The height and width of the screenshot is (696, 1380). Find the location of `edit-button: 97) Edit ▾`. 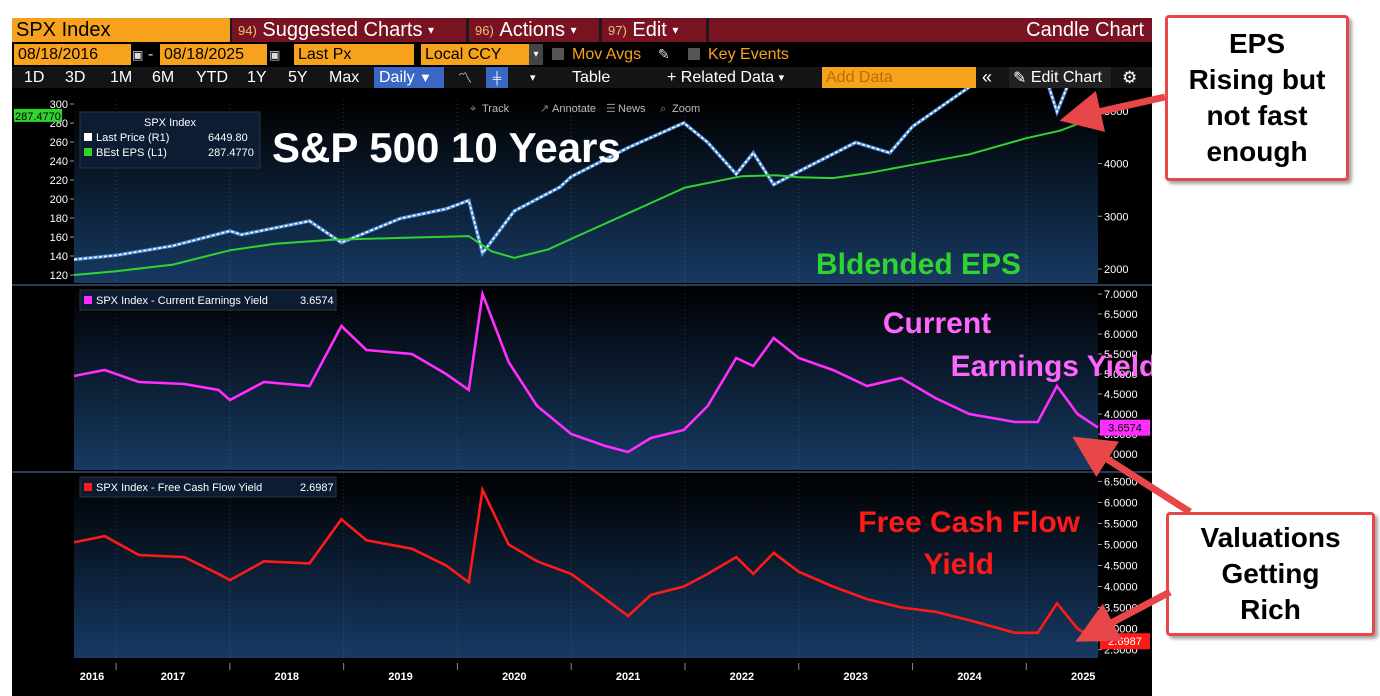

edit-button: 97) Edit ▾ is located at coordinates (654, 30).